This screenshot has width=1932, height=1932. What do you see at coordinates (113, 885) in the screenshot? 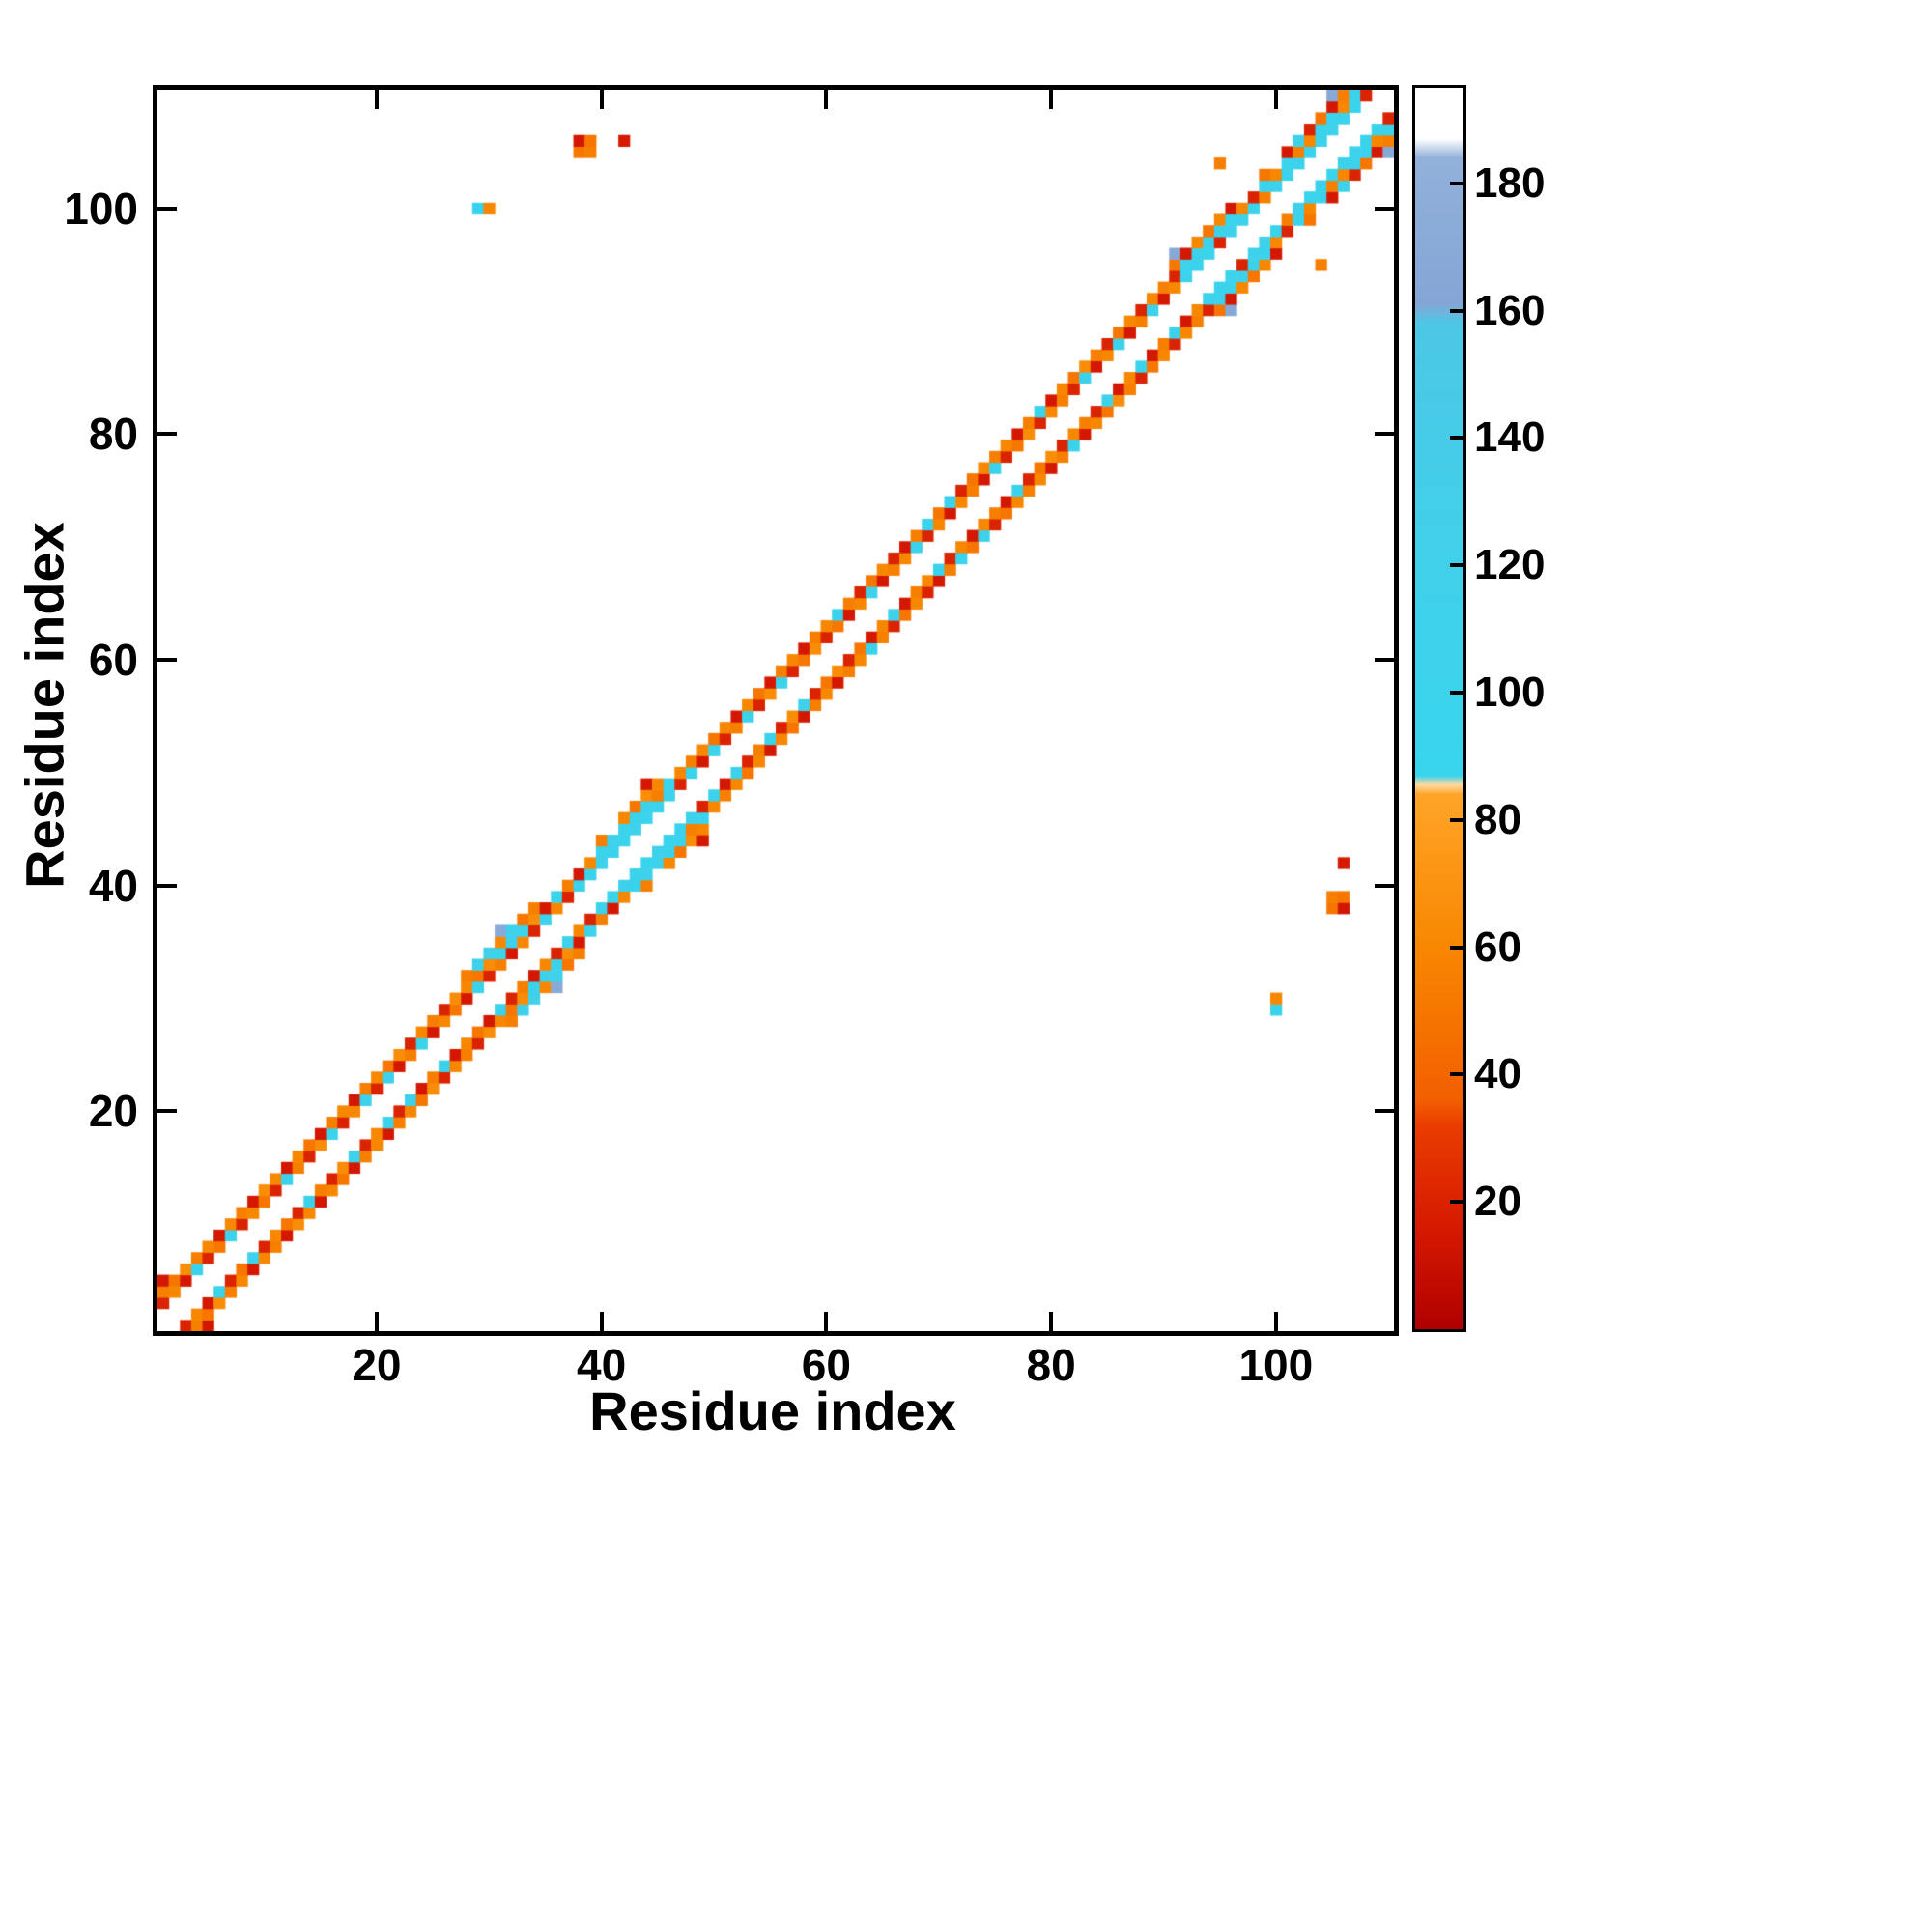
I see `y-tick-label: 40` at bounding box center [113, 885].